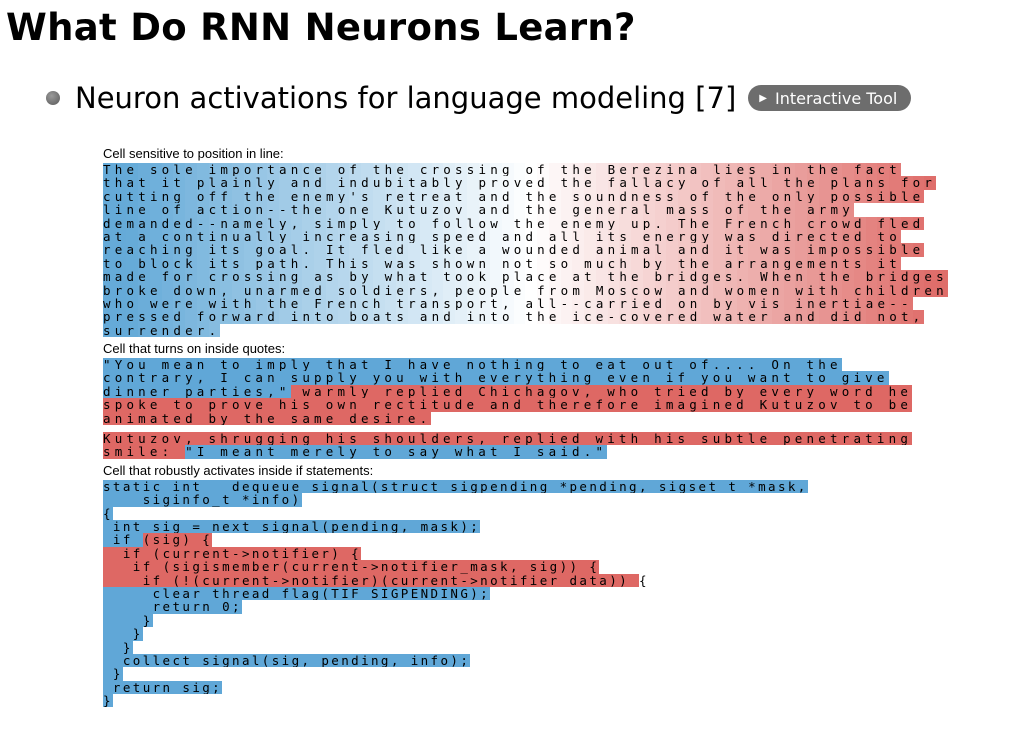  Describe the element at coordinates (232, 553) in the screenshot. I see `text-line: if (current->notifier) {` at that location.